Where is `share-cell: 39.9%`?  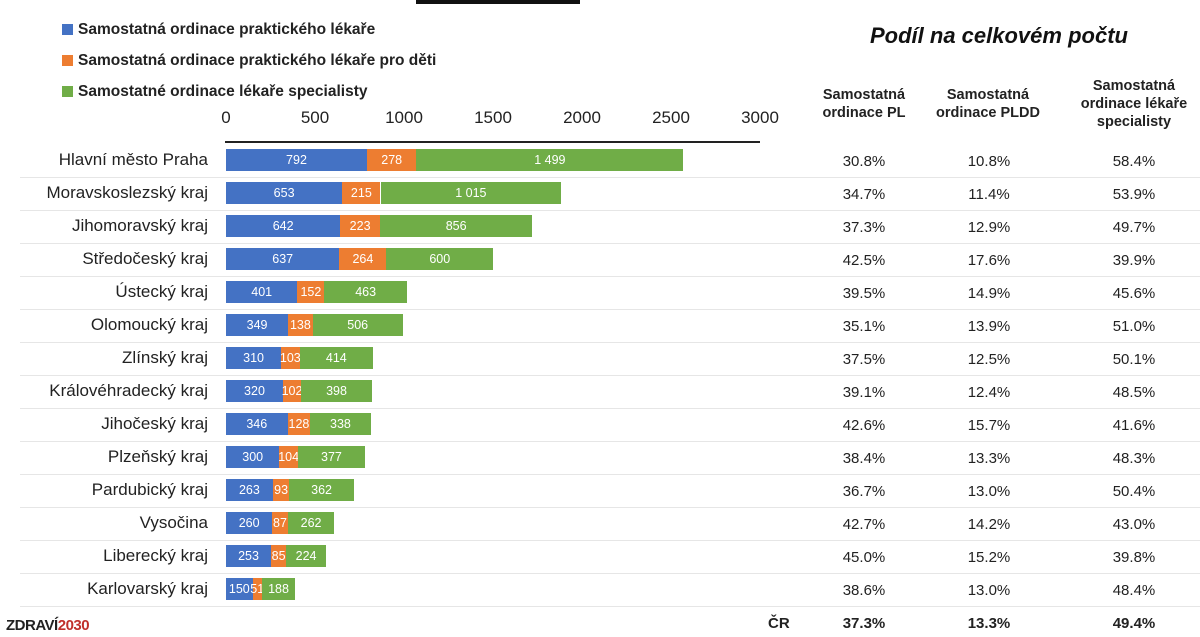
share-cell: 39.9% is located at coordinates (1134, 260).